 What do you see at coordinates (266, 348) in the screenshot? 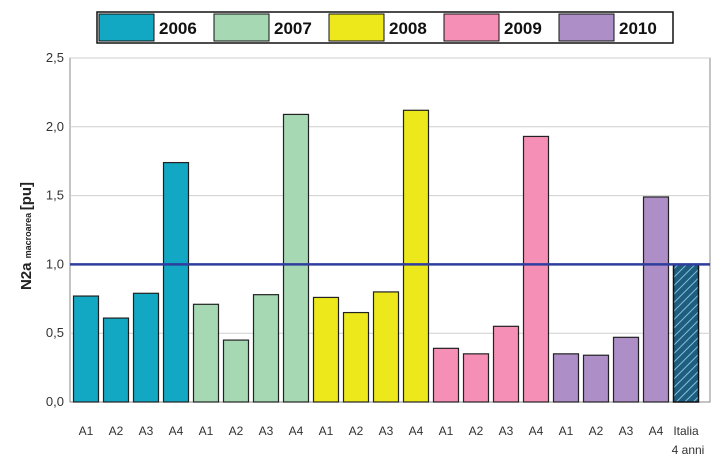
I see `bar-2007-A3` at bounding box center [266, 348].